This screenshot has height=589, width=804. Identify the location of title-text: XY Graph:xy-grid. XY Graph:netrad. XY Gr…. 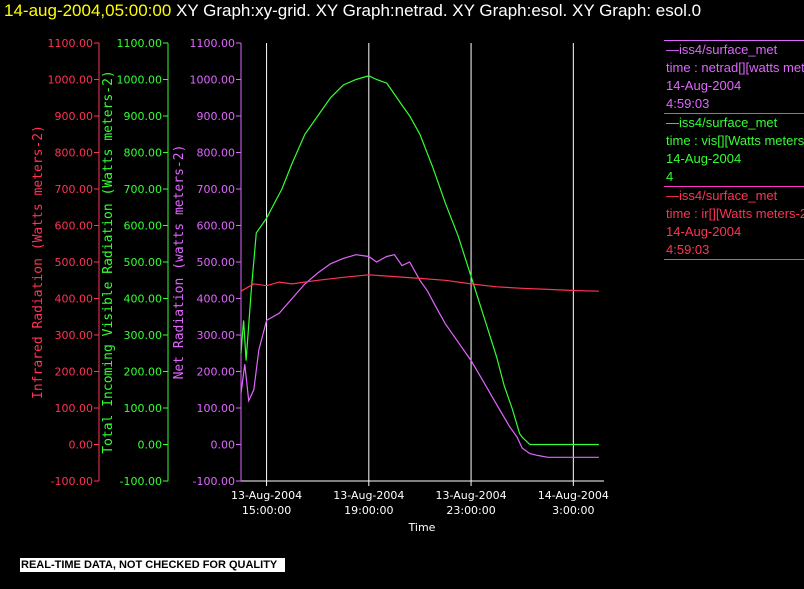
(439, 10).